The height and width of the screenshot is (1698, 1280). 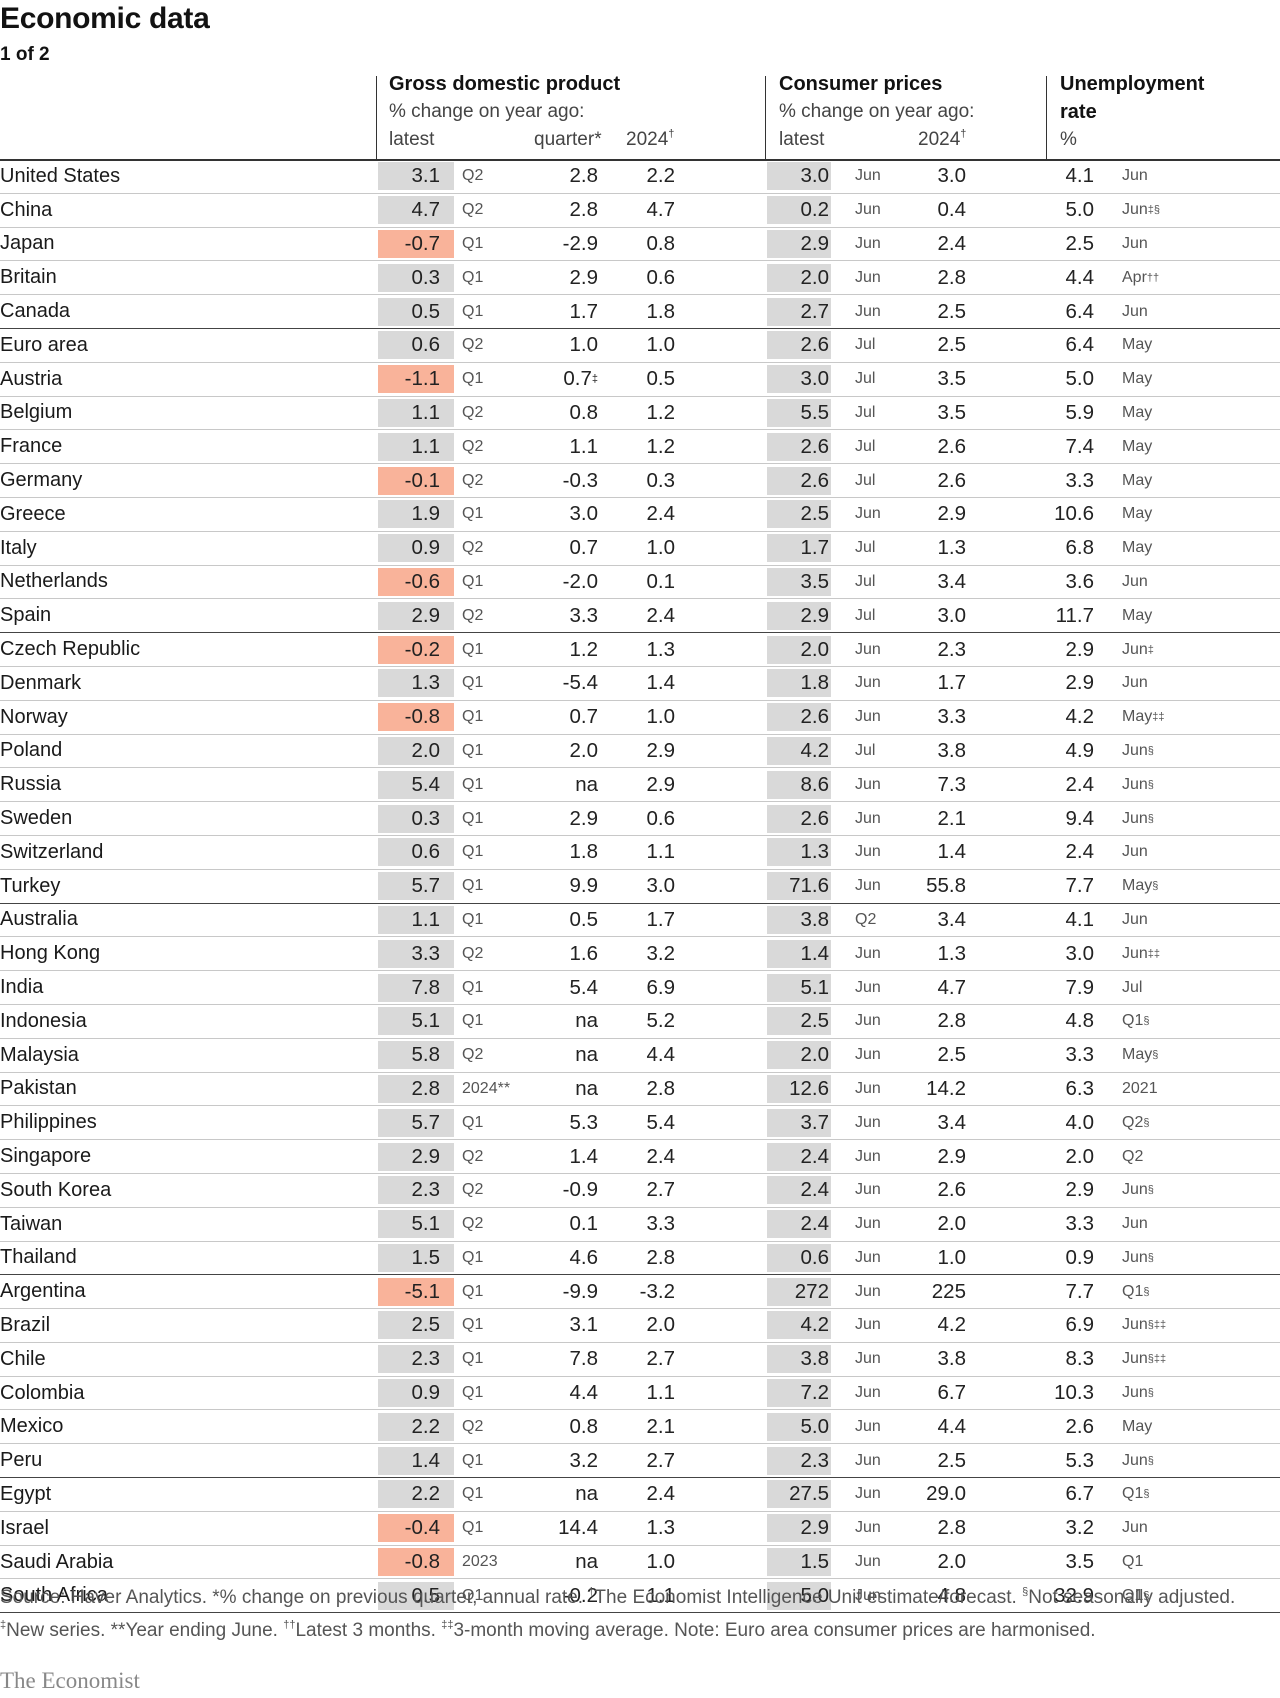 I want to click on country-name: Germany, so click(x=41, y=480).